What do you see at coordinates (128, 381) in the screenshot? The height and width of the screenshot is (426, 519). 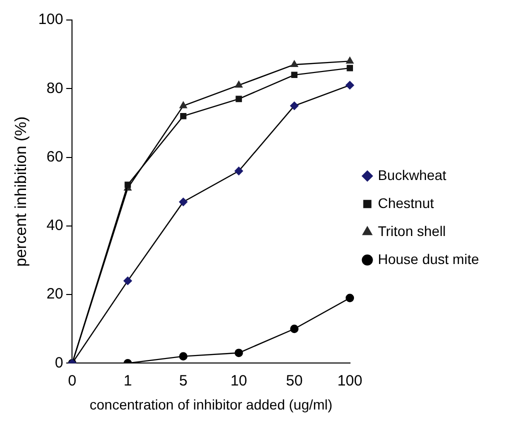 I see `x-tick-label: 1` at bounding box center [128, 381].